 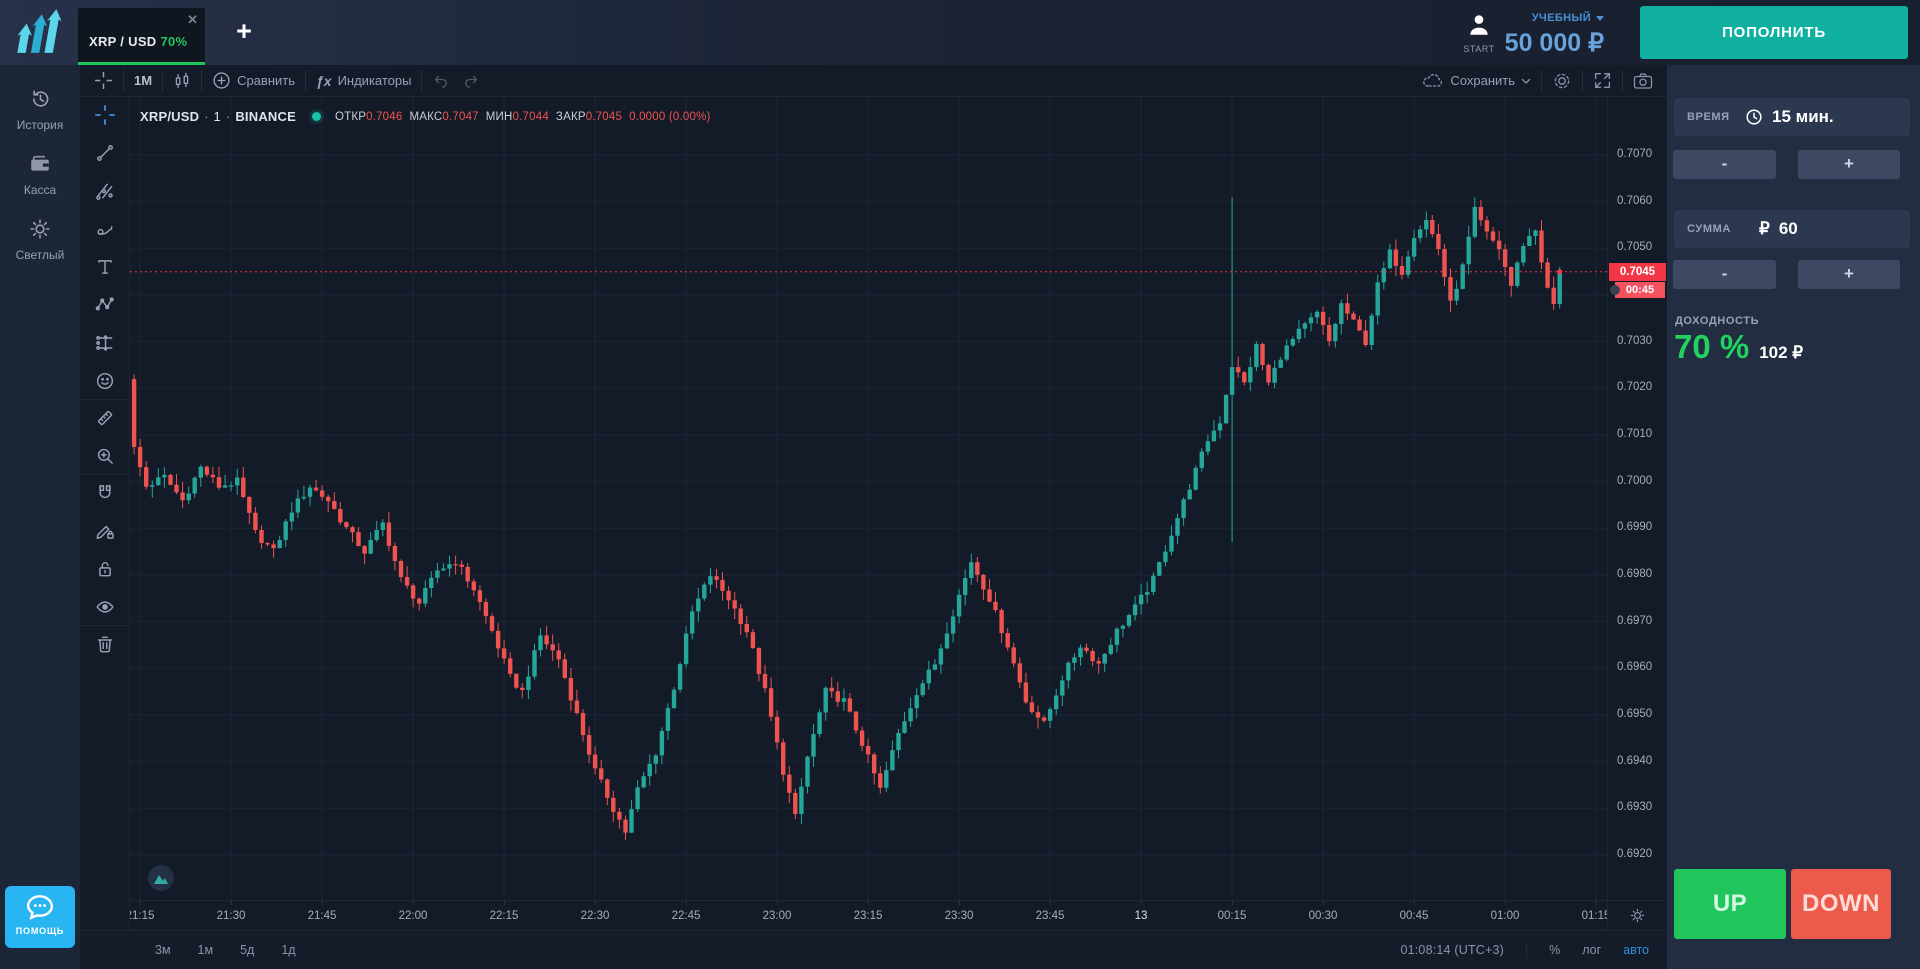 I want to click on percent-scale-toggle: %, so click(x=1555, y=950).